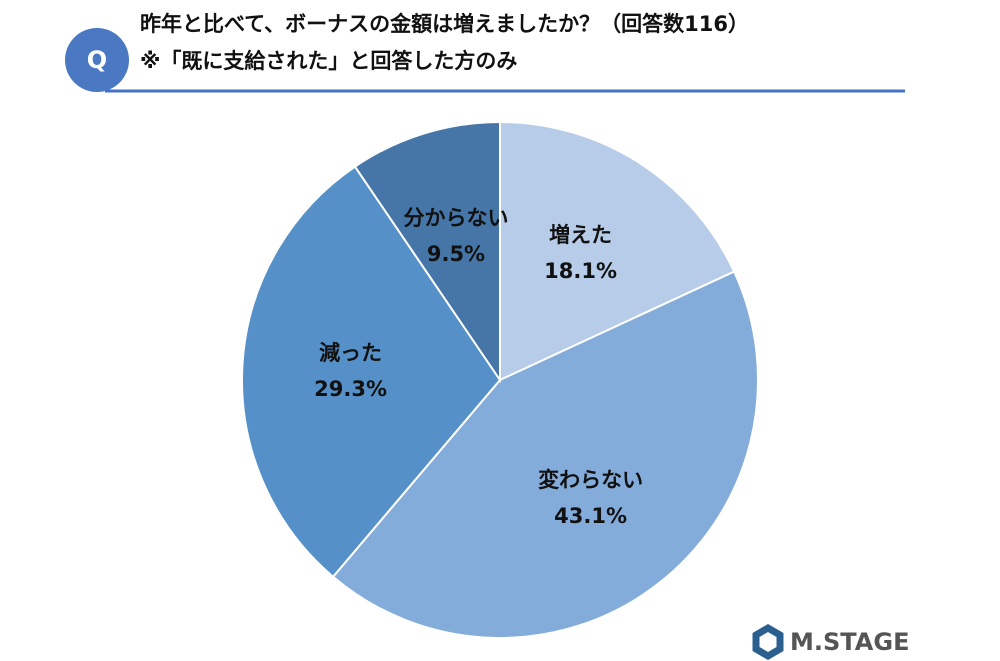  Describe the element at coordinates (444, 24) in the screenshot. I see `chart-title: 昨年と比べて、ボーナスの金額は増えましたか？（回答数116）` at that location.